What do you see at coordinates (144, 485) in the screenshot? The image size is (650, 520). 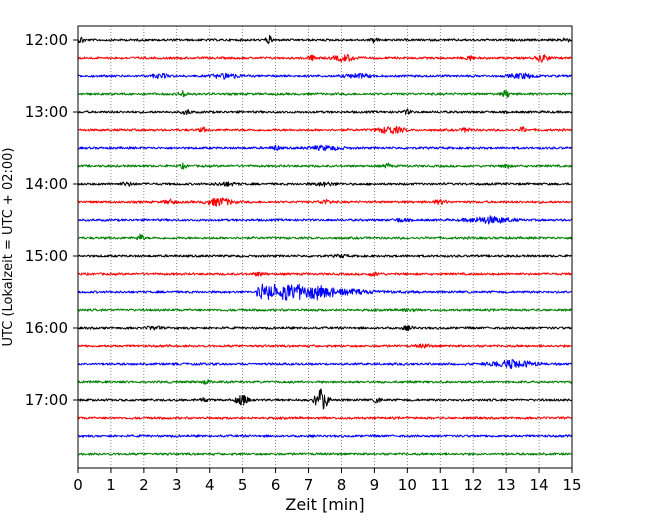 I see `x-tick-label: 2` at bounding box center [144, 485].